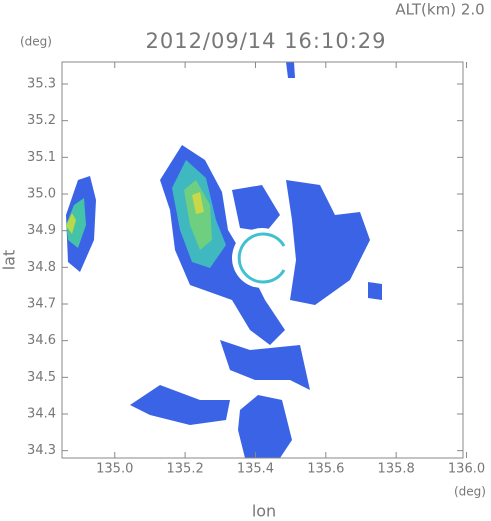 The width and height of the screenshot is (491, 521). What do you see at coordinates (41, 450) in the screenshot?
I see `y-tick-label: 34.3` at bounding box center [41, 450].